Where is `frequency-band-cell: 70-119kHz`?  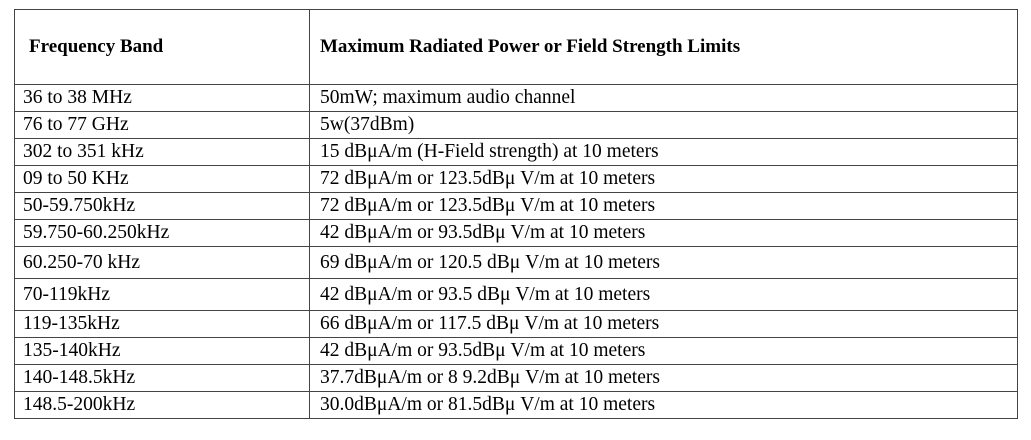
frequency-band-cell: 70-119kHz is located at coordinates (162, 294).